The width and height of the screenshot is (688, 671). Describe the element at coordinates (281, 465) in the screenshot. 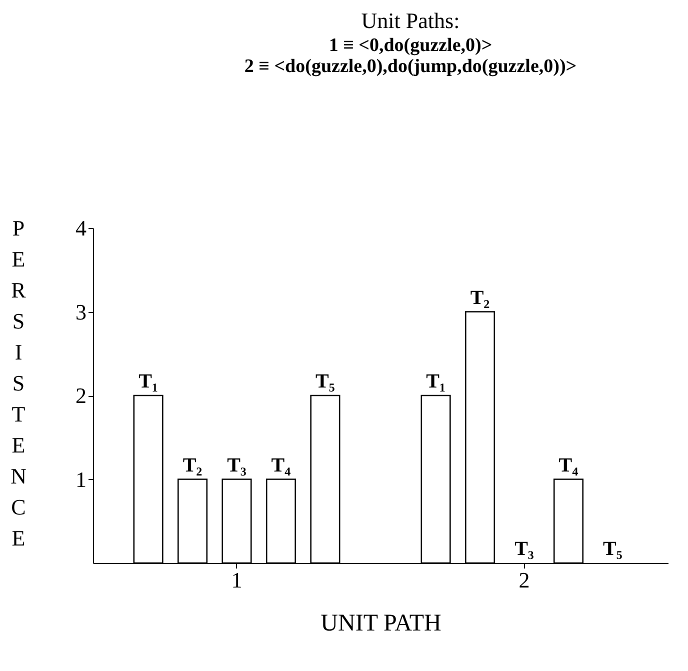

I see `series-label: T₄` at that location.